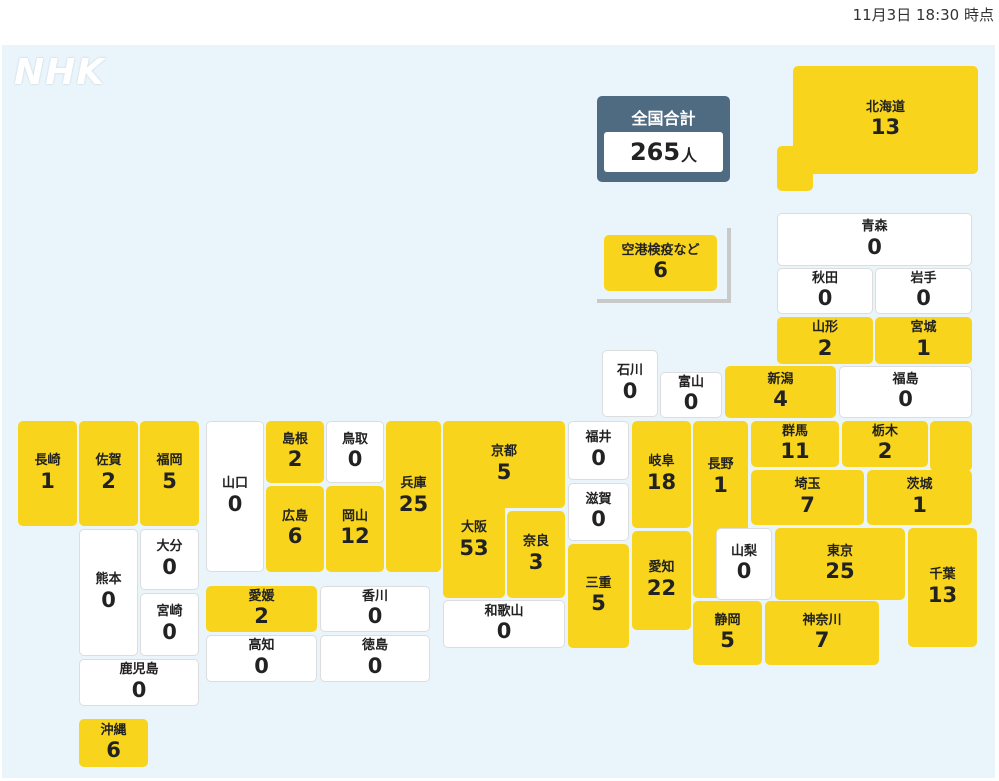 Image resolution: width=999 pixels, height=781 pixels. What do you see at coordinates (690, 382) in the screenshot?
I see `tile-name: 富山` at bounding box center [690, 382].